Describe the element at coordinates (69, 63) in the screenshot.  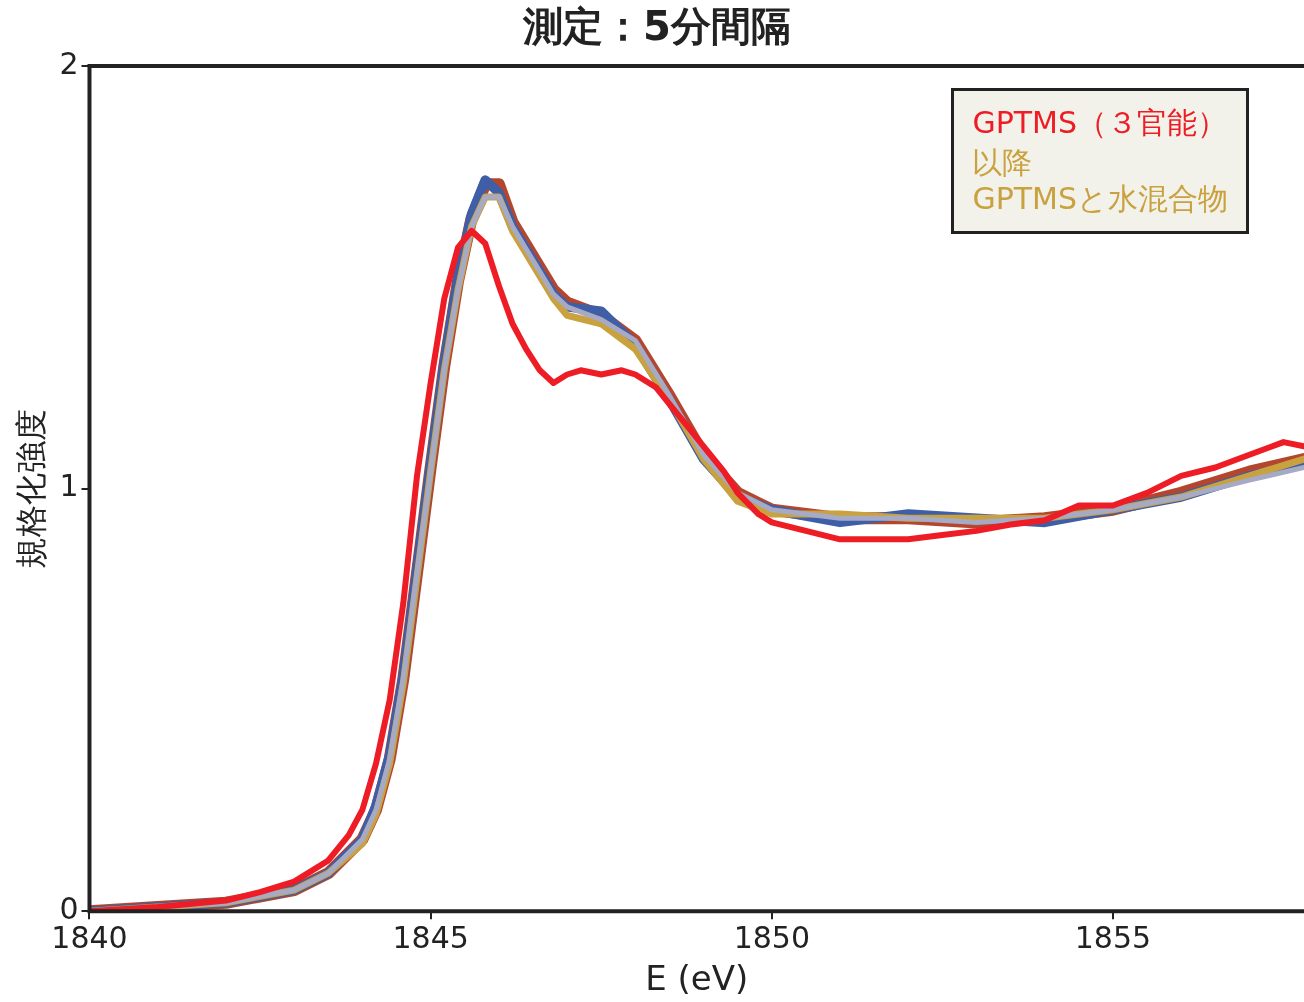
I see `y-tick-label: 2` at that location.